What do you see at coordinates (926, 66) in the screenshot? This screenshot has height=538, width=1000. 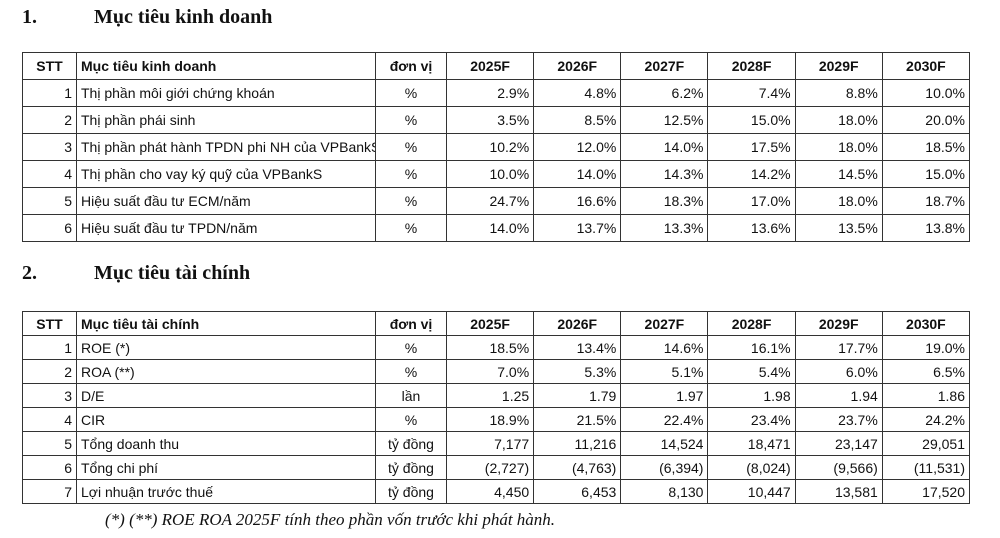 I see `header-cell: 2030F` at bounding box center [926, 66].